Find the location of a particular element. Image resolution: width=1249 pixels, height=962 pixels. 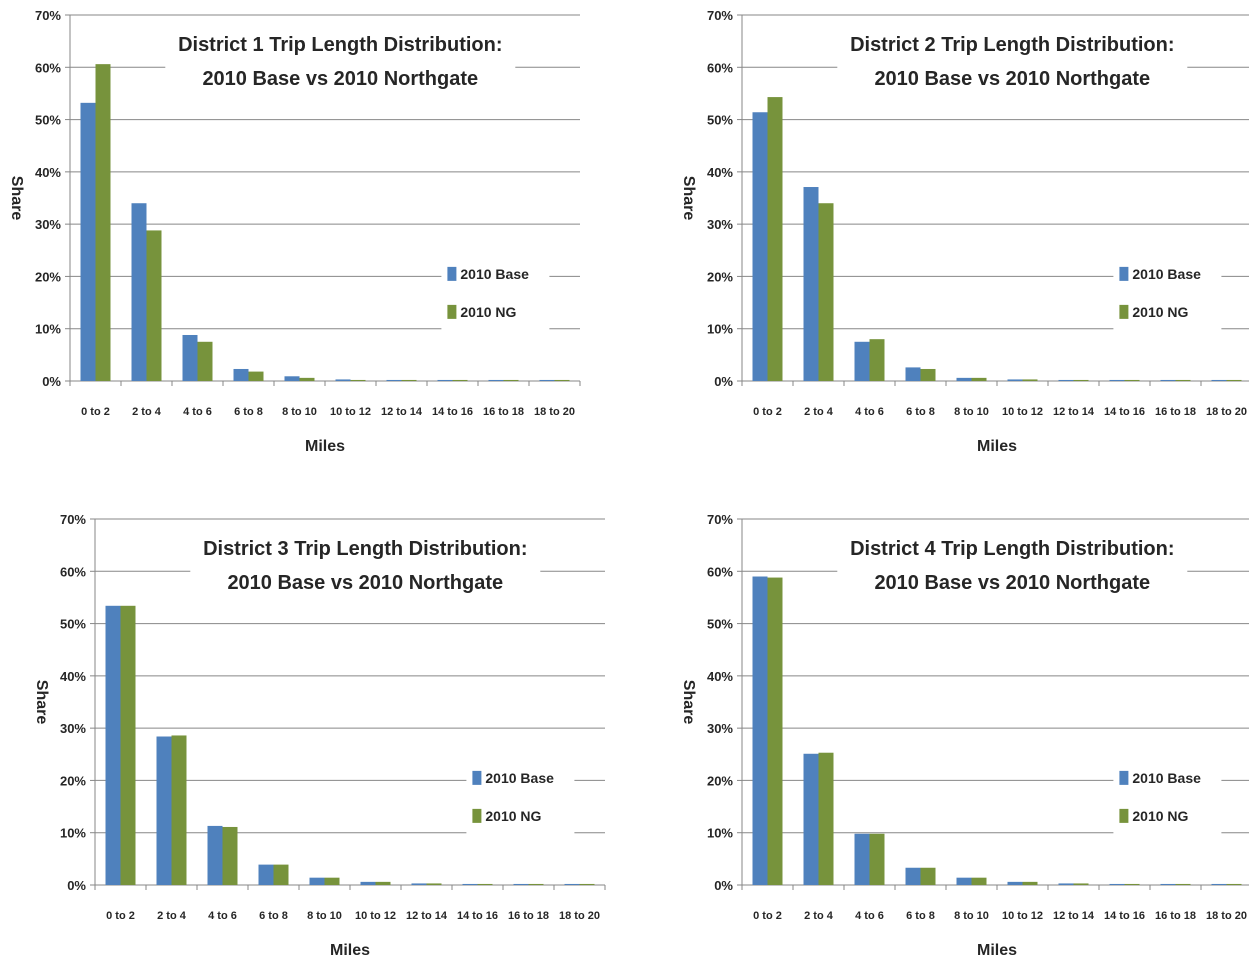

y-axis-title: Share is located at coordinates (688, 702).